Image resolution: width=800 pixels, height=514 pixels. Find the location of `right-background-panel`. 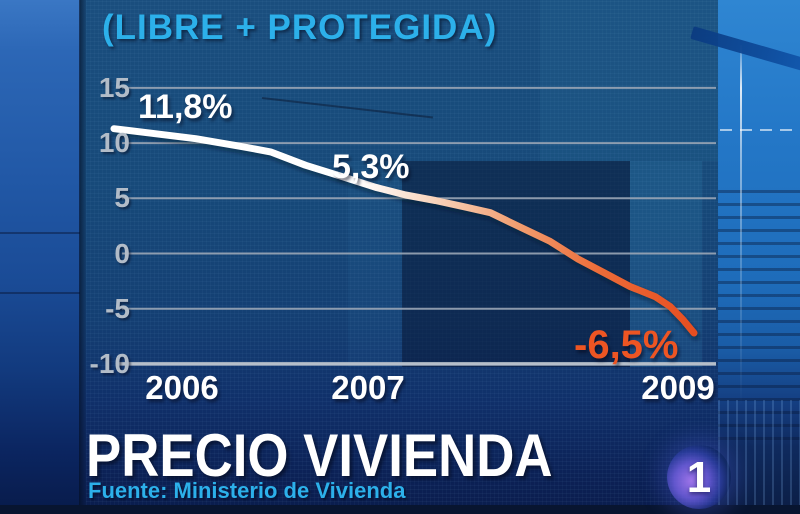

right-background-panel is located at coordinates (759, 257).